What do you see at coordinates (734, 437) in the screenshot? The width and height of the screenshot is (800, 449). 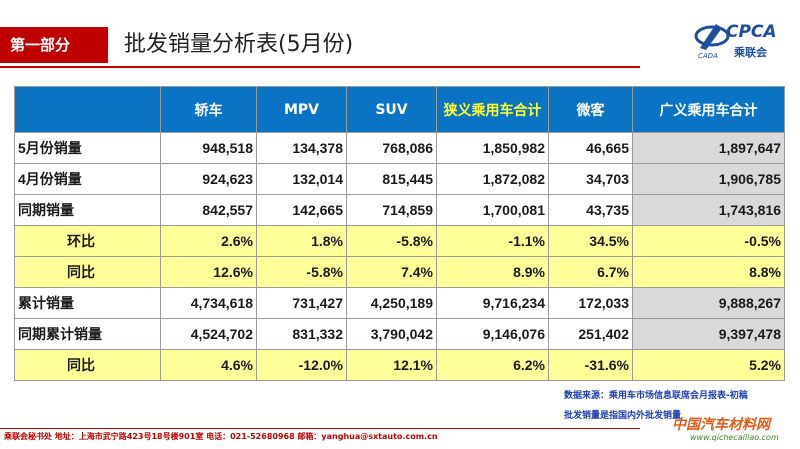 I see `watermark-url: www.qichecailiao.com` at bounding box center [734, 437].